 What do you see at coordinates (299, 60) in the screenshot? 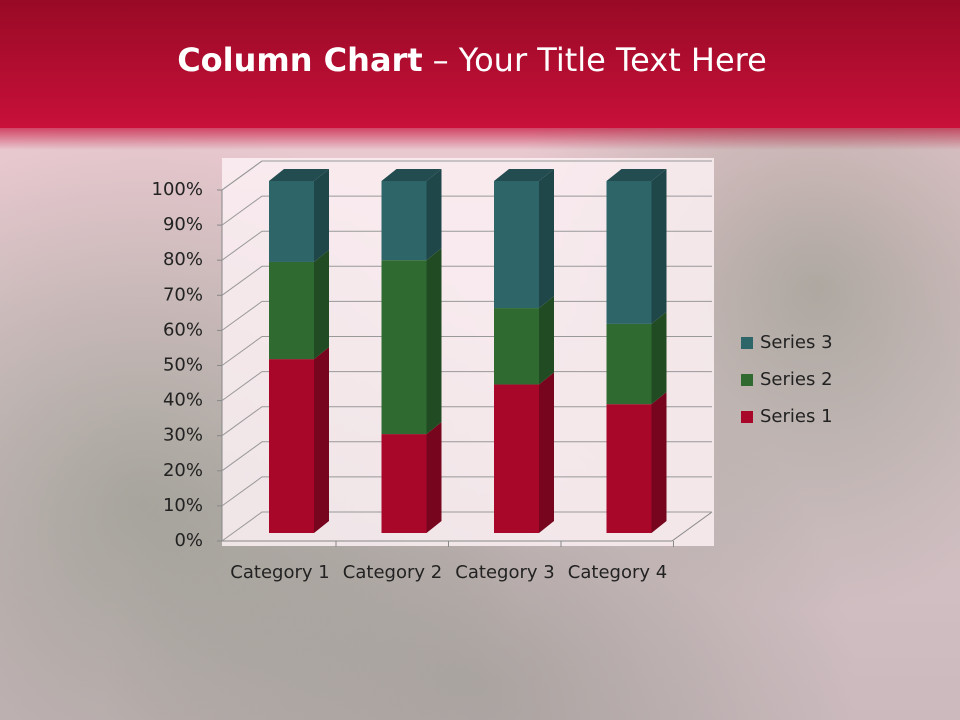
I see `title-bold: Column Chart` at bounding box center [299, 60].